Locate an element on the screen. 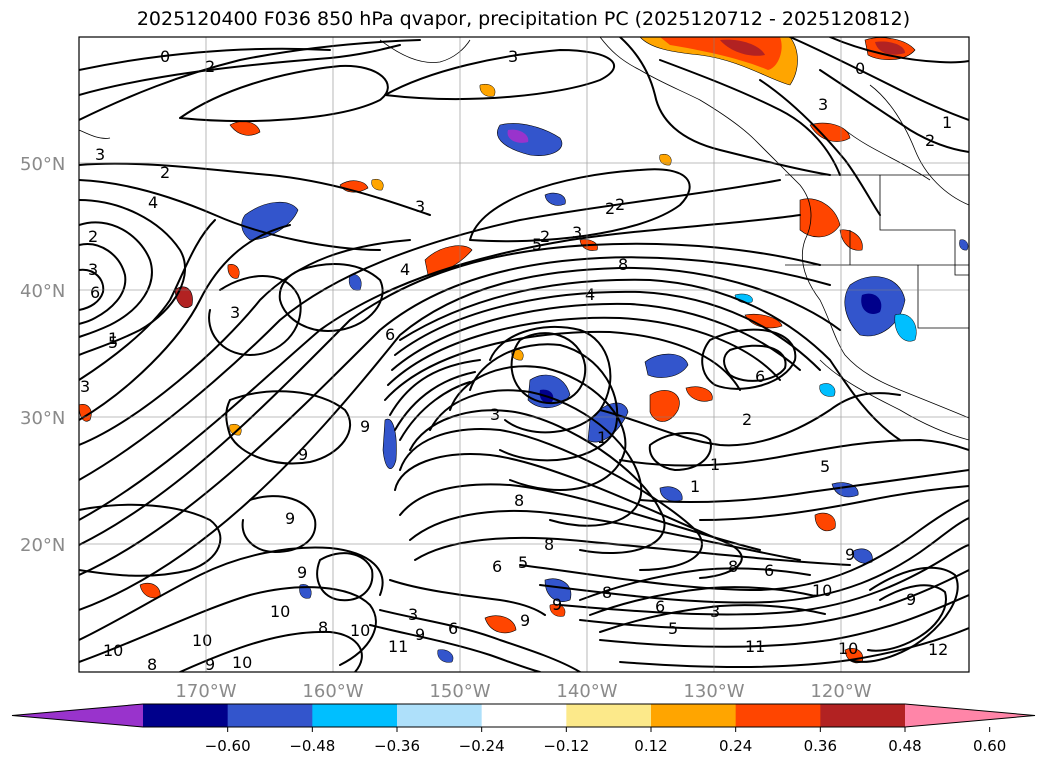  colorbar-tick-label: 0.60 is located at coordinates (989, 746).